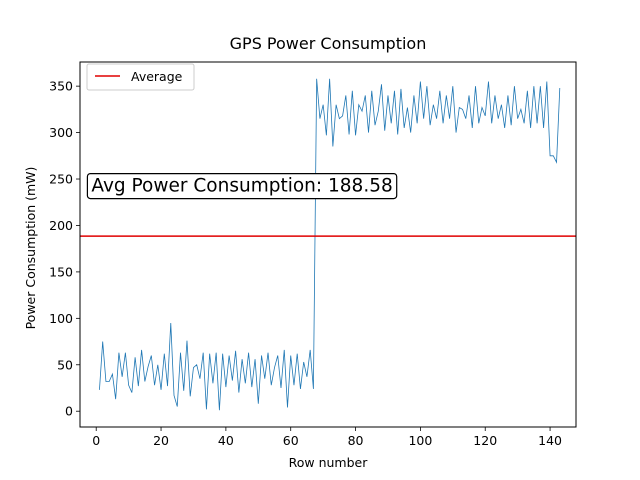  What do you see at coordinates (65, 364) in the screenshot?
I see `y-tick-label-50: 50` at bounding box center [65, 364].